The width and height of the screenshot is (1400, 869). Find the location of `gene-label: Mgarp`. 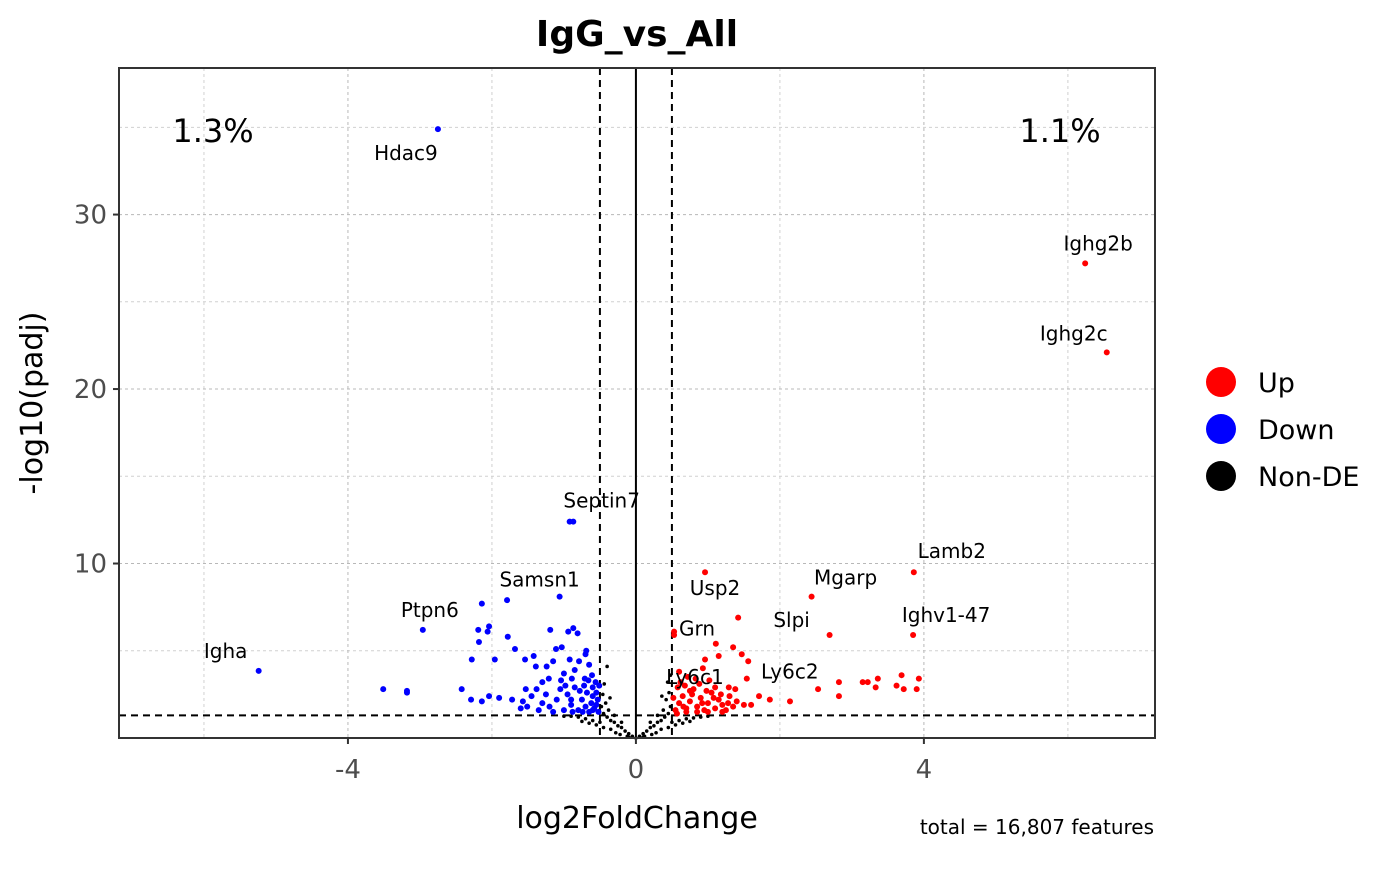

gene-label: Mgarp is located at coordinates (845, 578).